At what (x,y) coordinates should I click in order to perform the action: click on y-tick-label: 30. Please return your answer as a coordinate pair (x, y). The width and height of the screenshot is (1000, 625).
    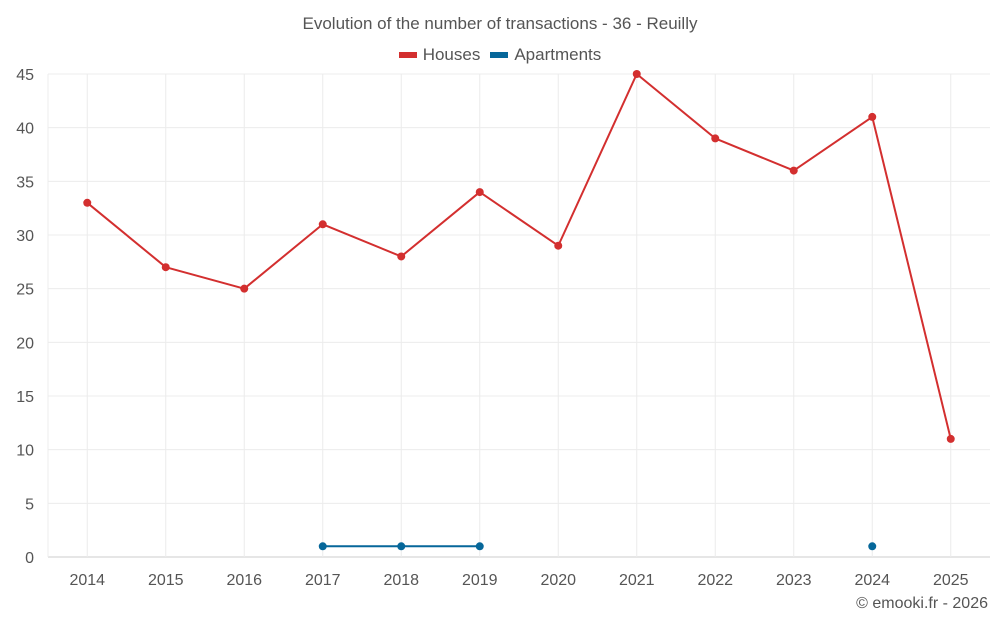
    Looking at the image, I should click on (25, 236).